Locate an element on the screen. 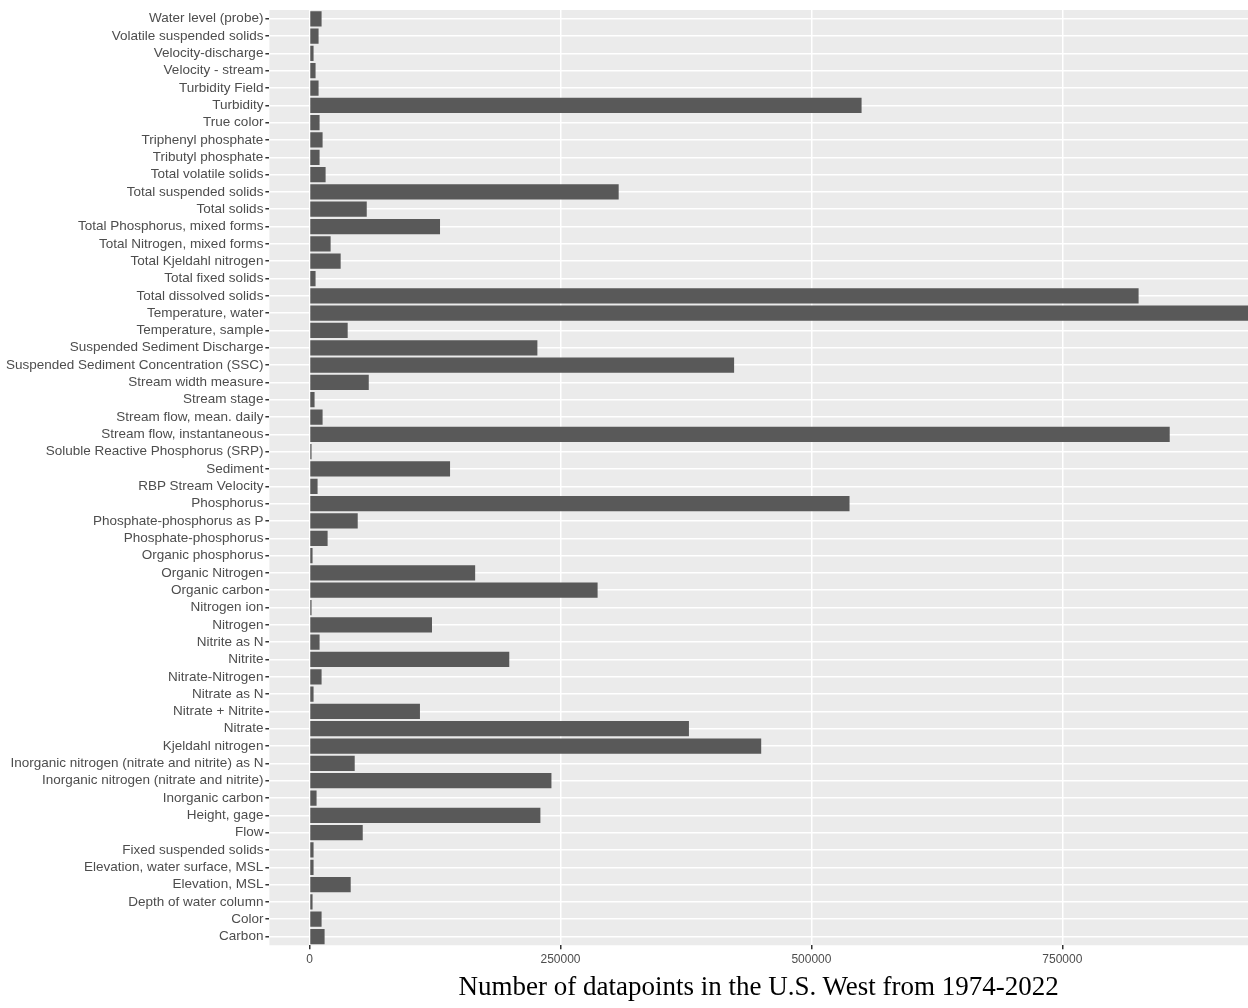 The image size is (1248, 1008). y-tick-label: Triphenyl phosphate is located at coordinates (202, 139).